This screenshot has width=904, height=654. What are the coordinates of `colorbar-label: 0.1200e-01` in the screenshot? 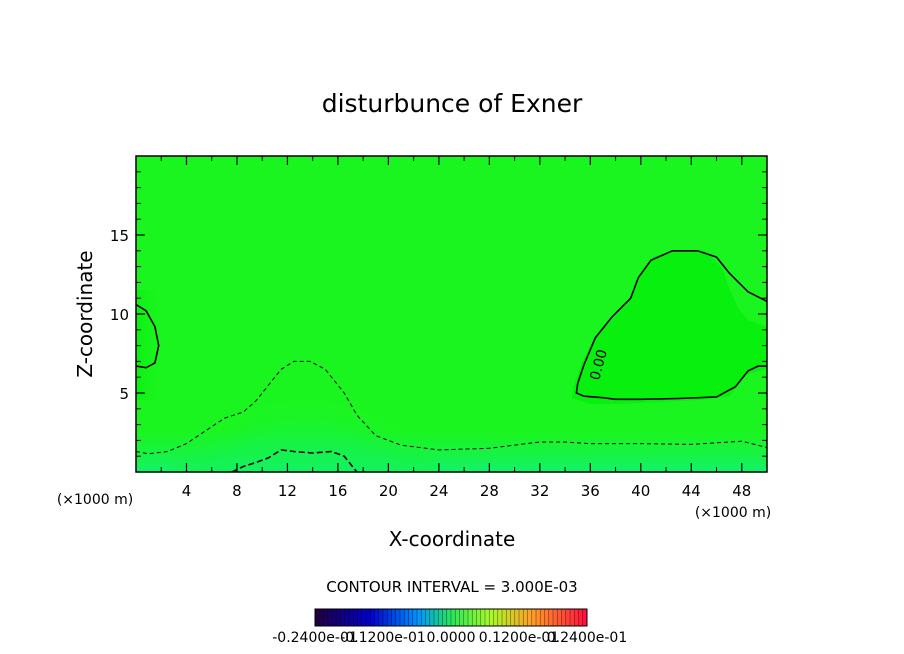 It's located at (519, 638).